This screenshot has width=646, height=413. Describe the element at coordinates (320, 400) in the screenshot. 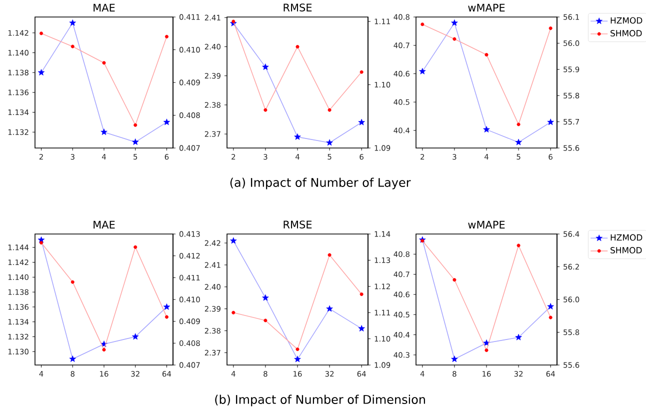

I see `text: (b) Impact of Number of Dimension` at that location.